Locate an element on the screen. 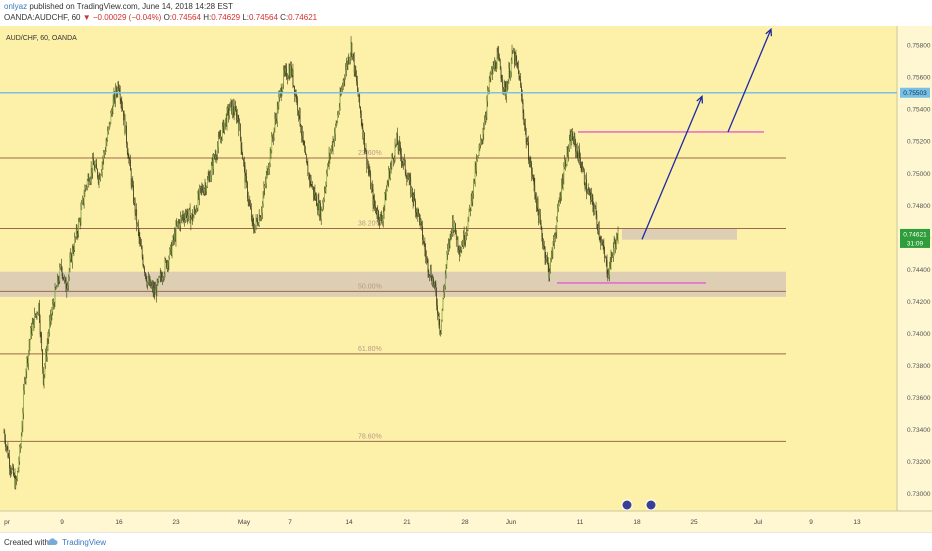 The width and height of the screenshot is (932, 551). fib-level-label: 23.60% is located at coordinates (370, 153).